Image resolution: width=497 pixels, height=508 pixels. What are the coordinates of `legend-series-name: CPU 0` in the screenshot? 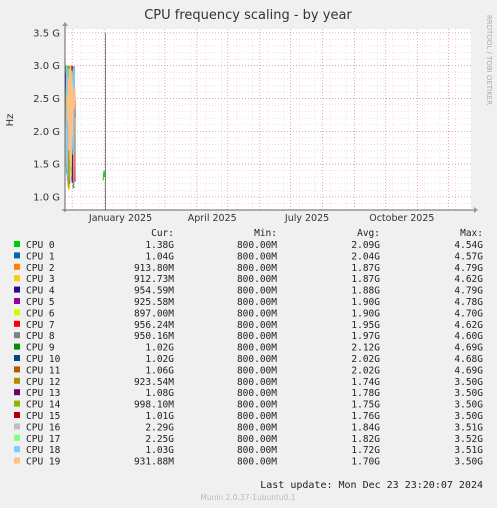 It's located at (40, 245).